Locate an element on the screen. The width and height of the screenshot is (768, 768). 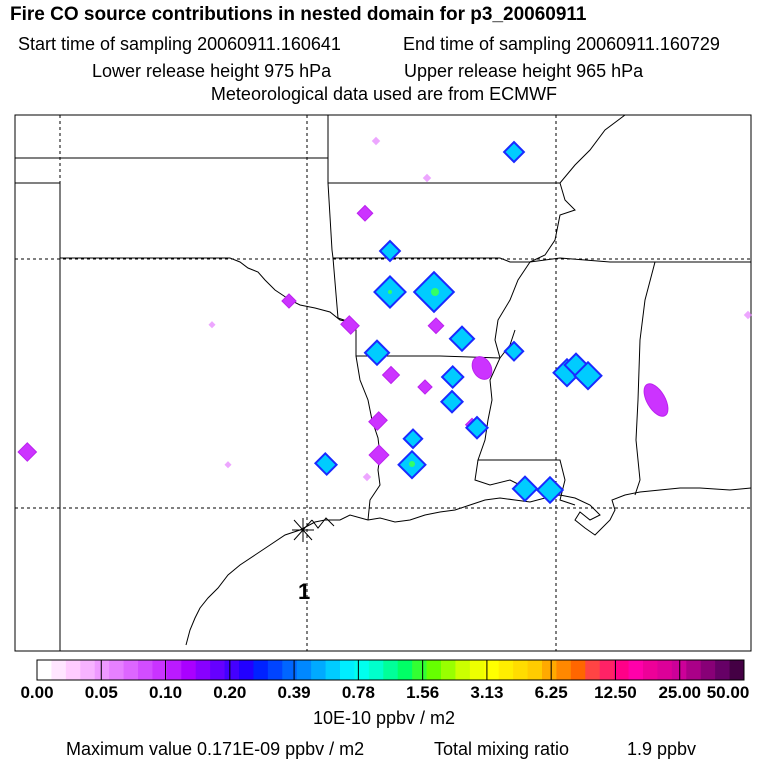
colorbar-tick-label: 6.25 is located at coordinates (551, 692).